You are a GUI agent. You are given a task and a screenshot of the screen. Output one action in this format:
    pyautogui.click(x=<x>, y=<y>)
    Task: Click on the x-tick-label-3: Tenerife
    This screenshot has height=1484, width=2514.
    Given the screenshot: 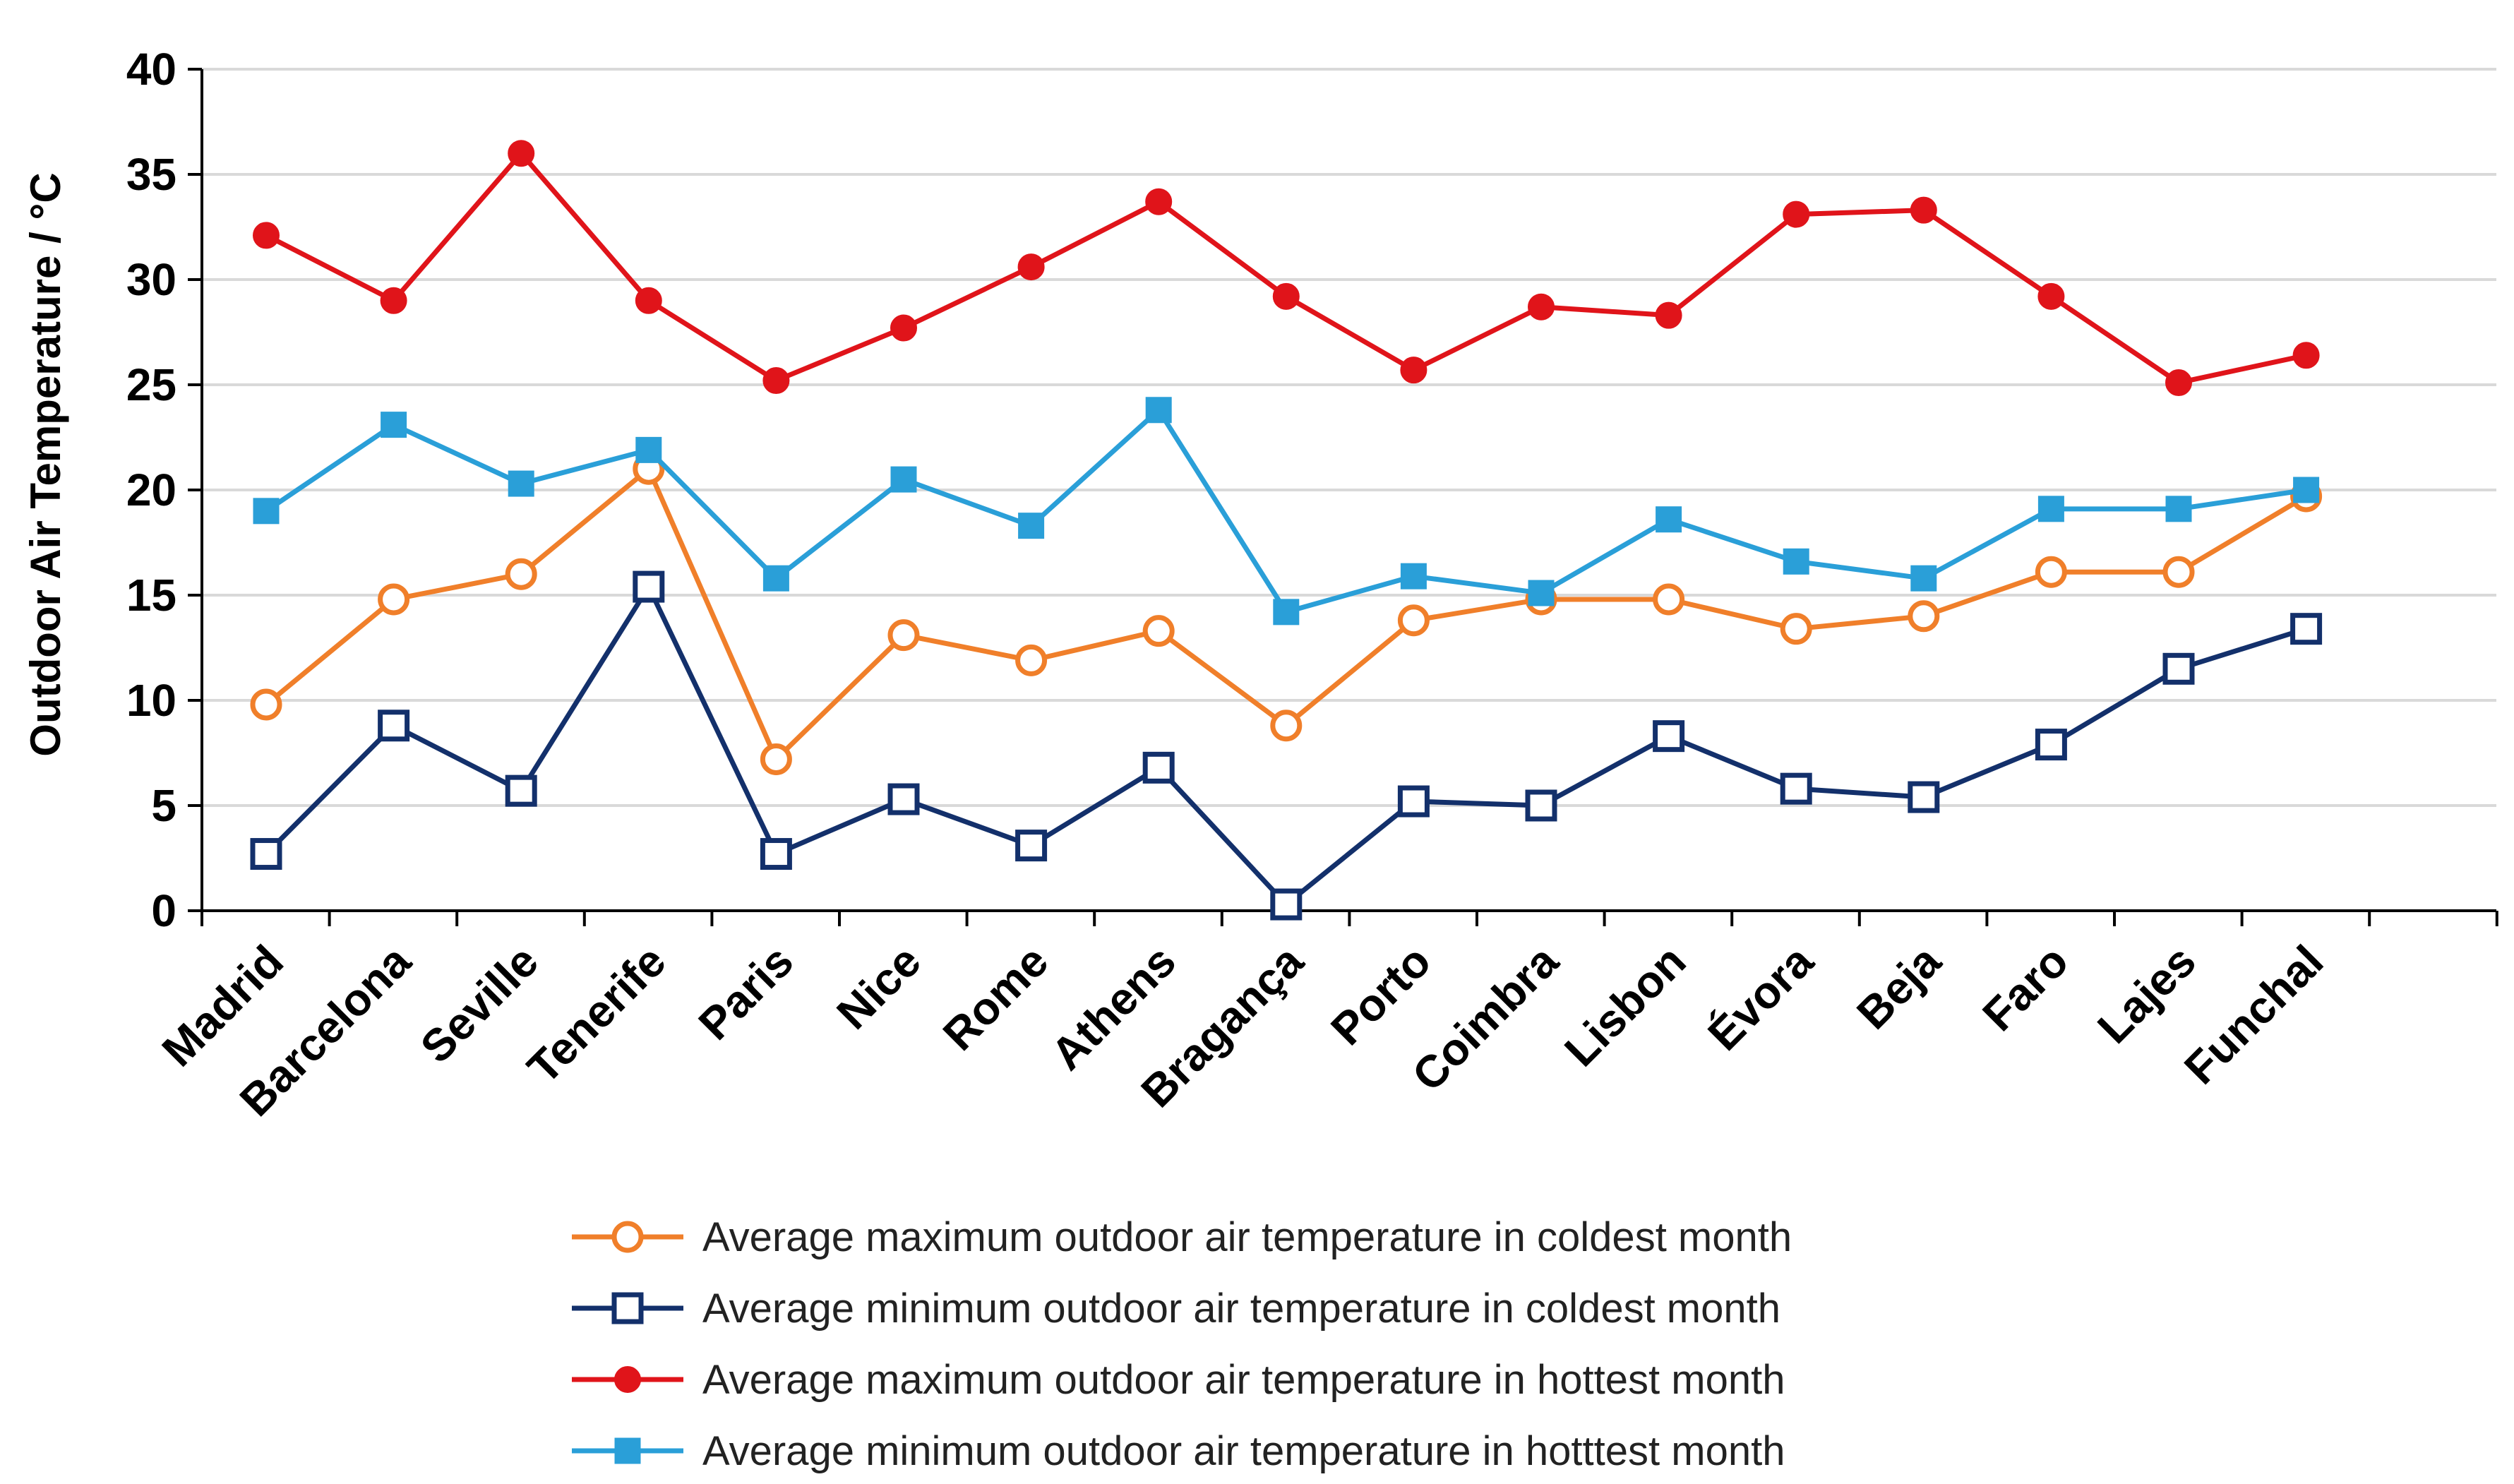 What is the action you would take?
    pyautogui.click(x=596, y=1015)
    